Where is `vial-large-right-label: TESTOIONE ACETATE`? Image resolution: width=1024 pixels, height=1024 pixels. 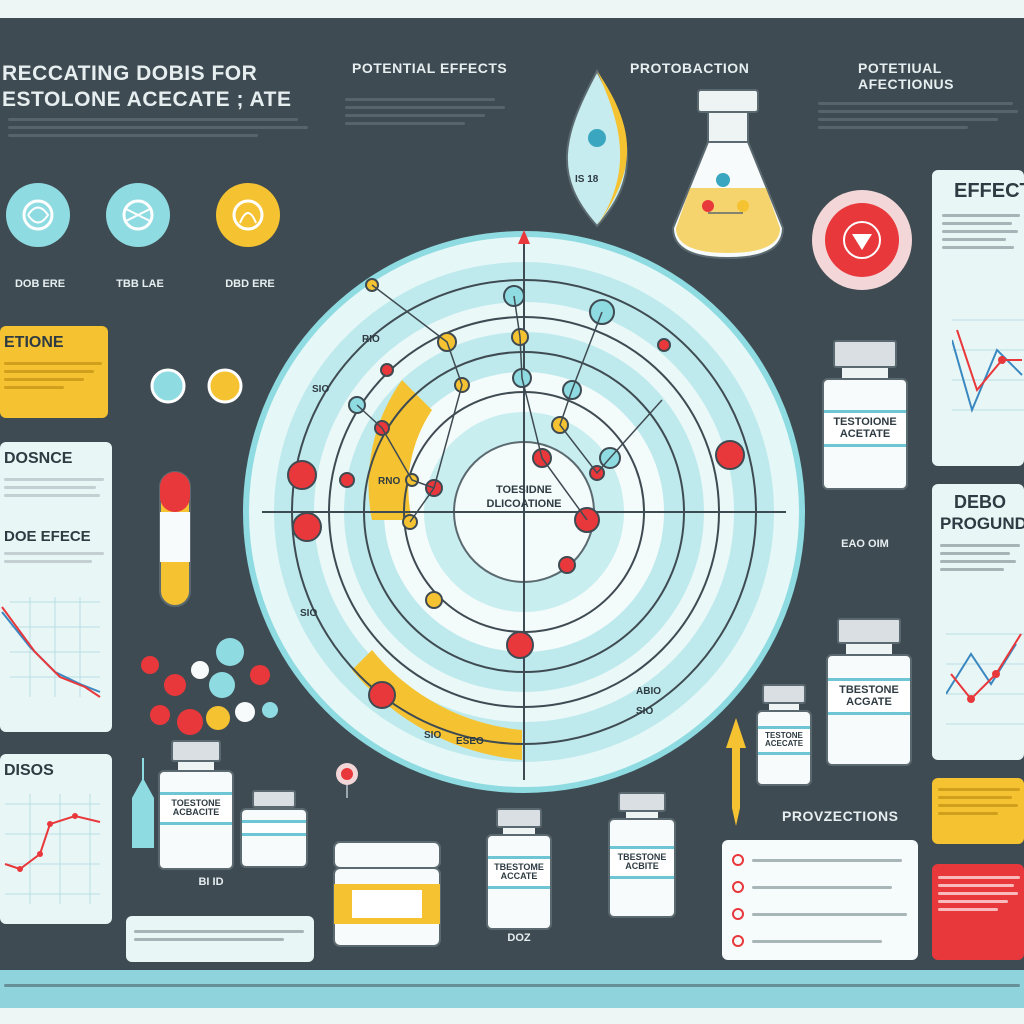 vial-large-right-label: TESTOIONE ACETATE is located at coordinates (865, 429).